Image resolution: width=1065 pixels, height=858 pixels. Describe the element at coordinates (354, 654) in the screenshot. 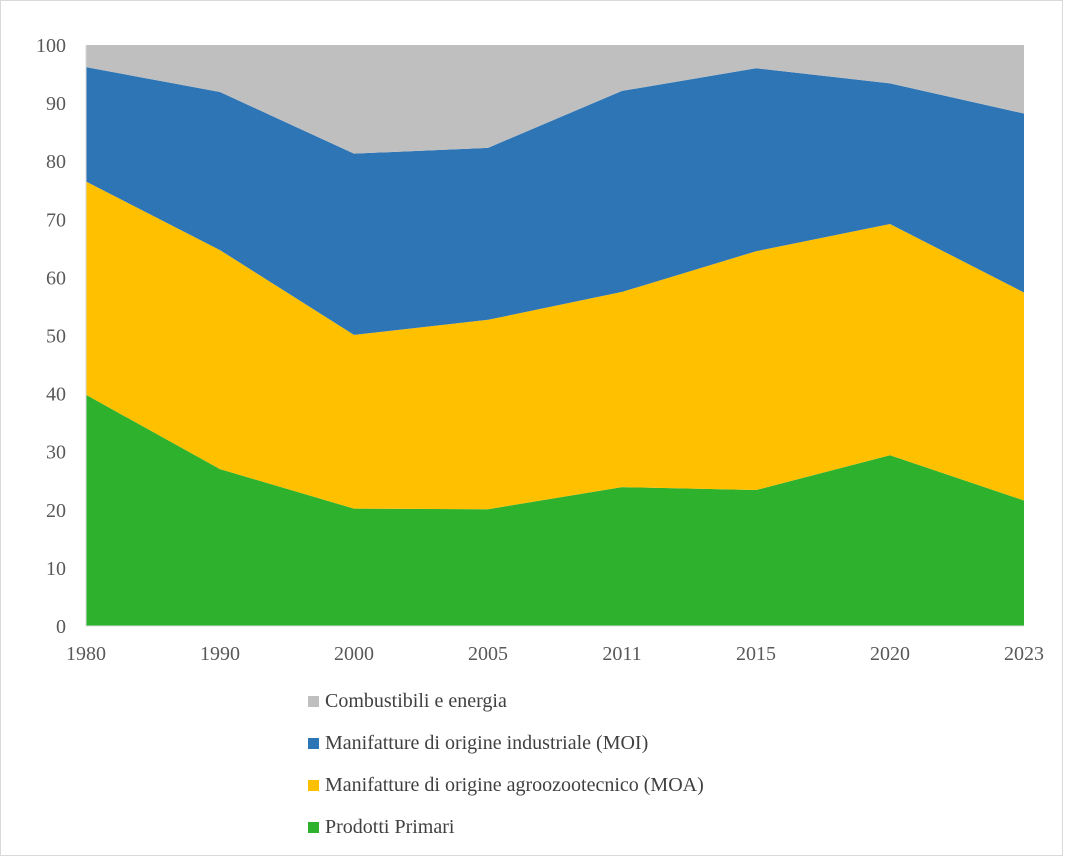

I see `x-tick-label: 2000` at that location.